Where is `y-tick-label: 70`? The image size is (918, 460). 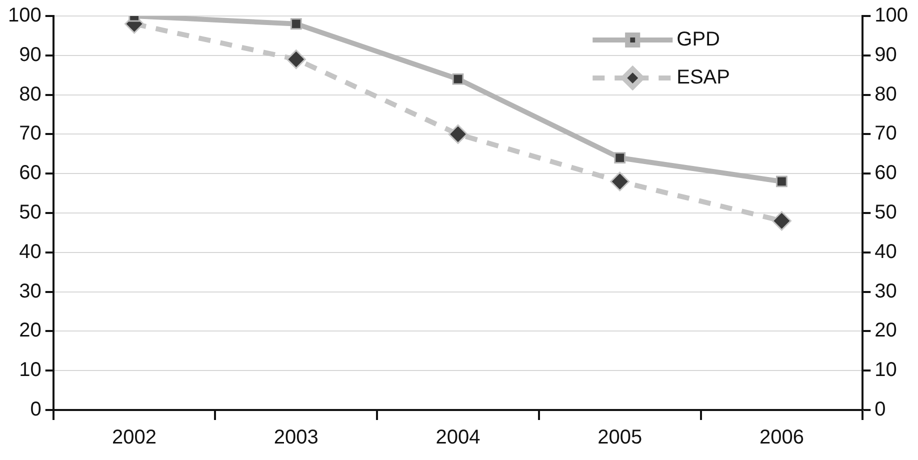 y-tick-label: 70 is located at coordinates (30, 133).